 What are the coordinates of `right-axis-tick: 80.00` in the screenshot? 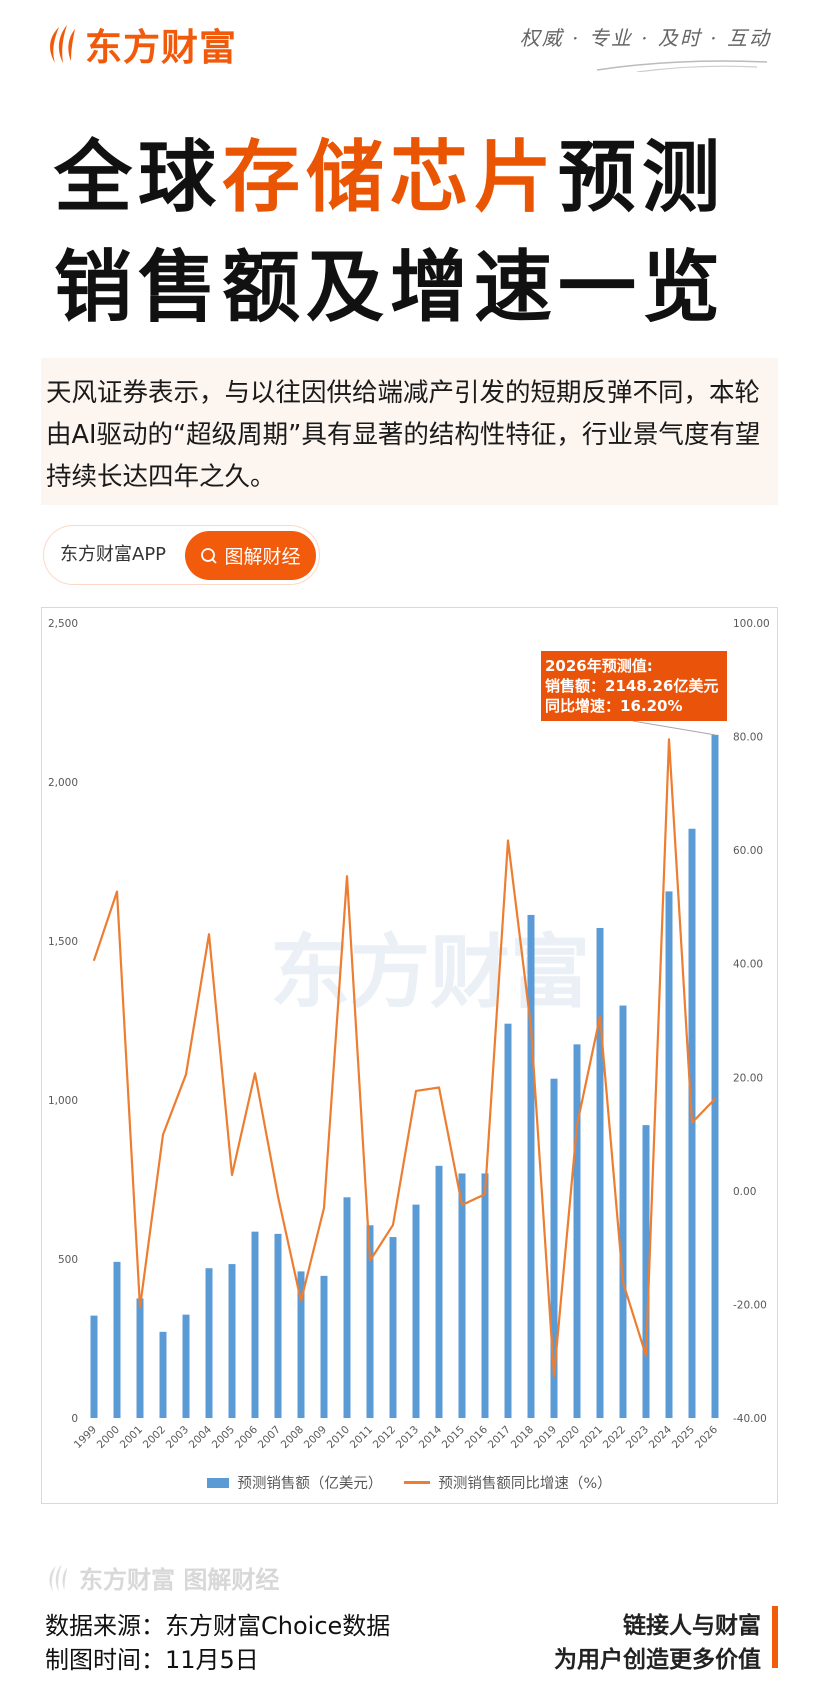 It's located at (748, 738).